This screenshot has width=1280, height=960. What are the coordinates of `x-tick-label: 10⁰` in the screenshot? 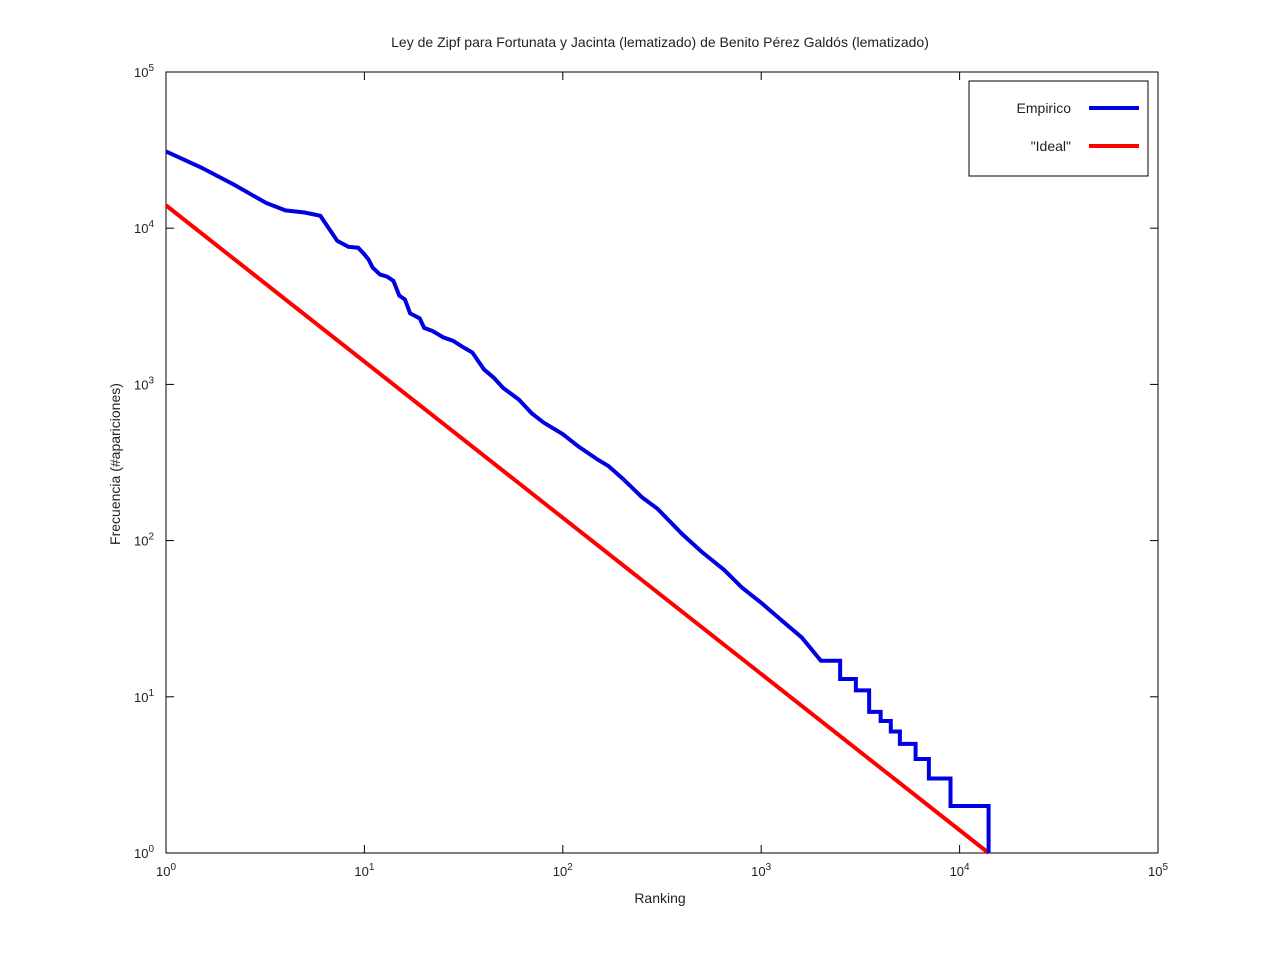 It's located at (166, 870).